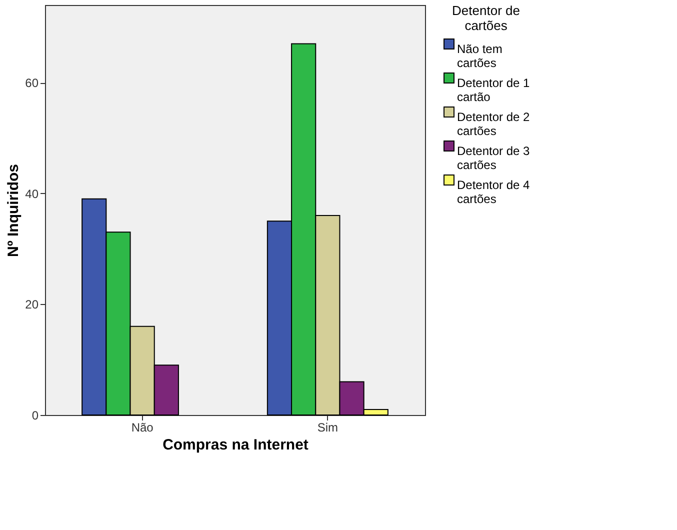 The image size is (677, 530). I want to click on y-tick-label: 40, so click(32, 193).